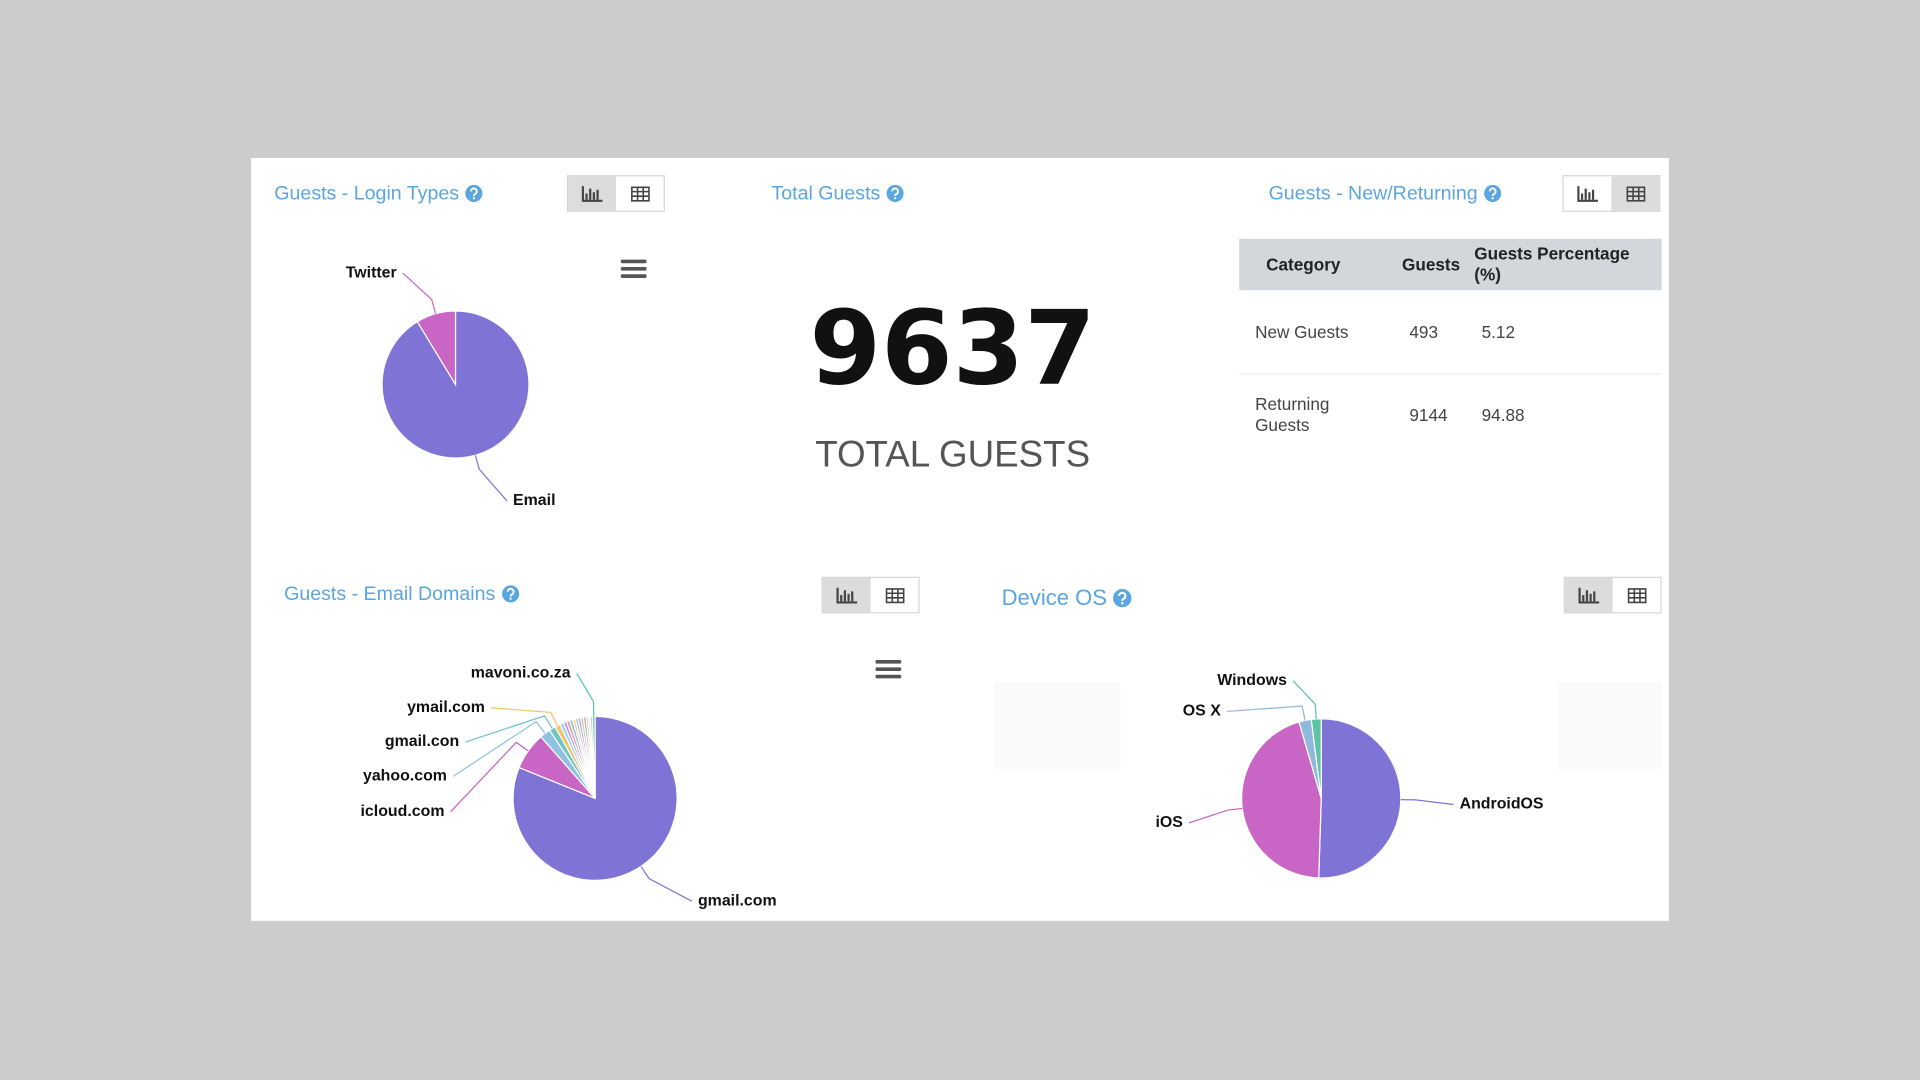 The image size is (1920, 1080). Describe the element at coordinates (1373, 194) in the screenshot. I see `title-text: Guests - New/Returning` at that location.